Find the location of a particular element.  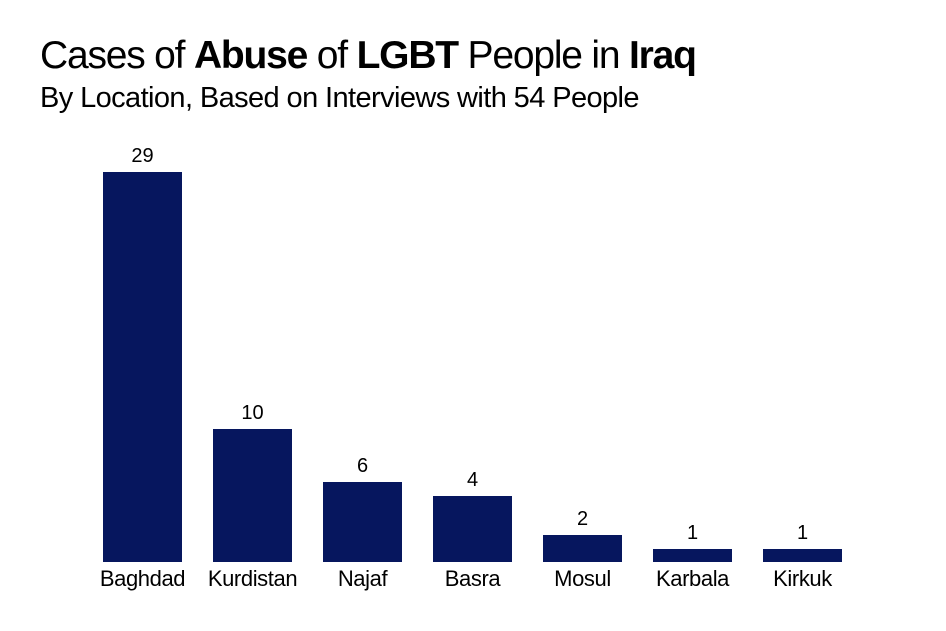

bar-category-label: Karbala is located at coordinates (692, 578).